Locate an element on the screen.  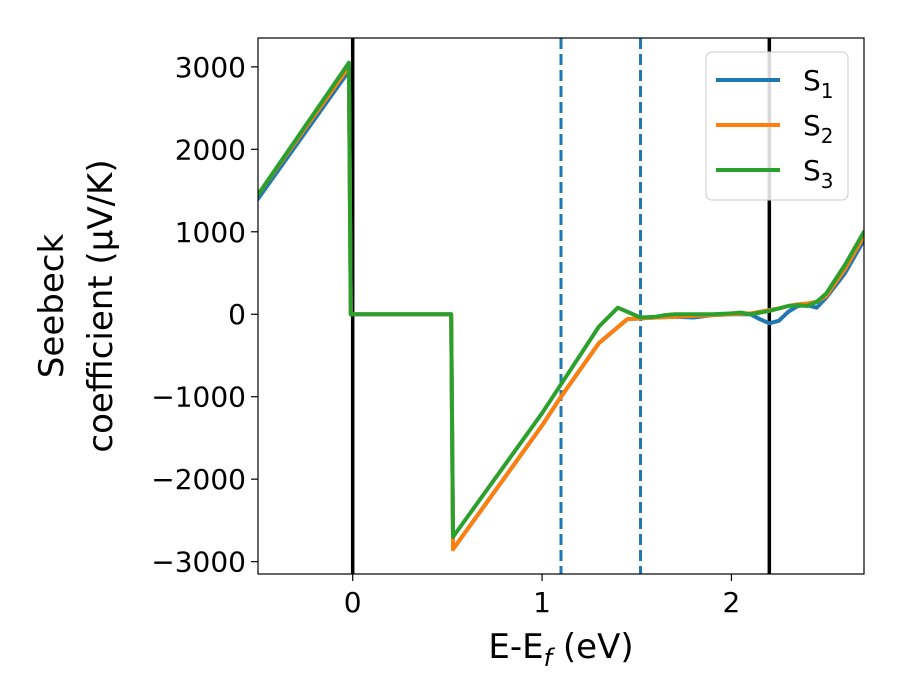
y-tick-label: 1000 is located at coordinates (210, 232).